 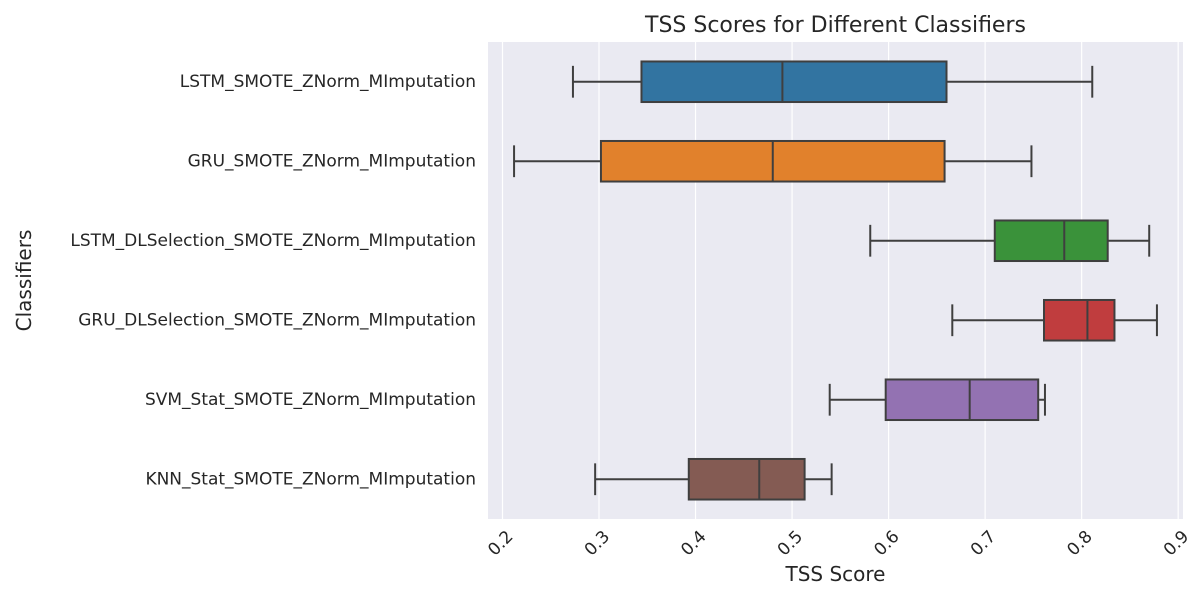 I want to click on chart-title: TSS Scores for Different Classifiers, so click(x=835, y=25).